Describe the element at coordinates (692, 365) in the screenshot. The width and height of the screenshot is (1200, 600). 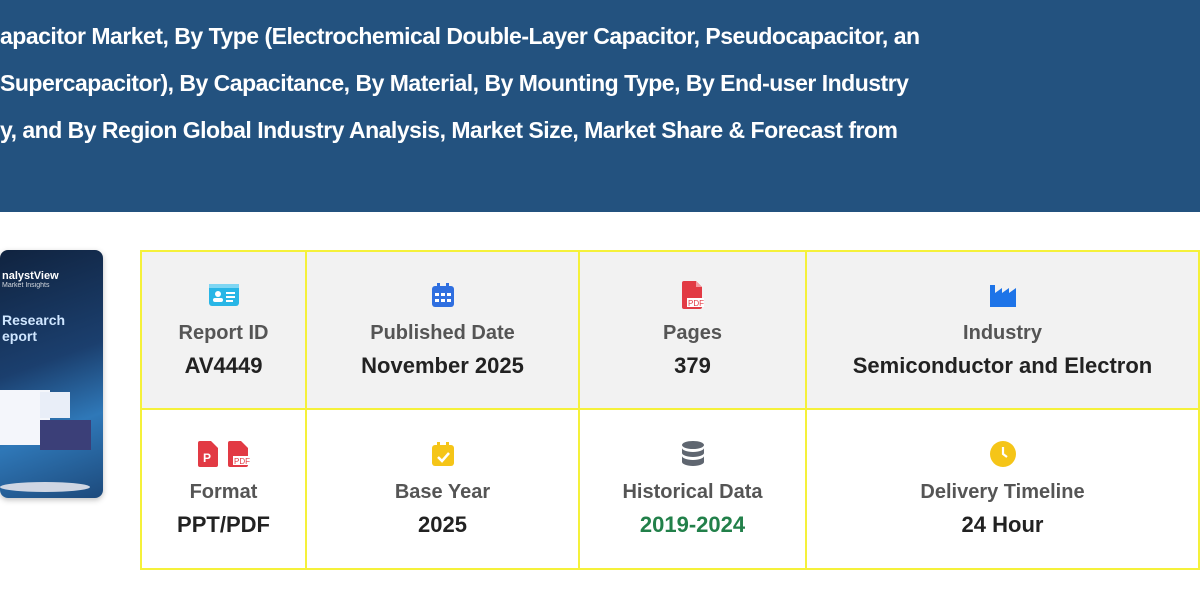
I see `detail-value: 379` at that location.